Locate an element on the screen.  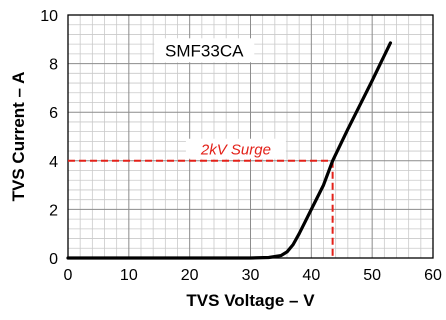
annotation-labels: 2kV Surge is located at coordinates (235, 148).